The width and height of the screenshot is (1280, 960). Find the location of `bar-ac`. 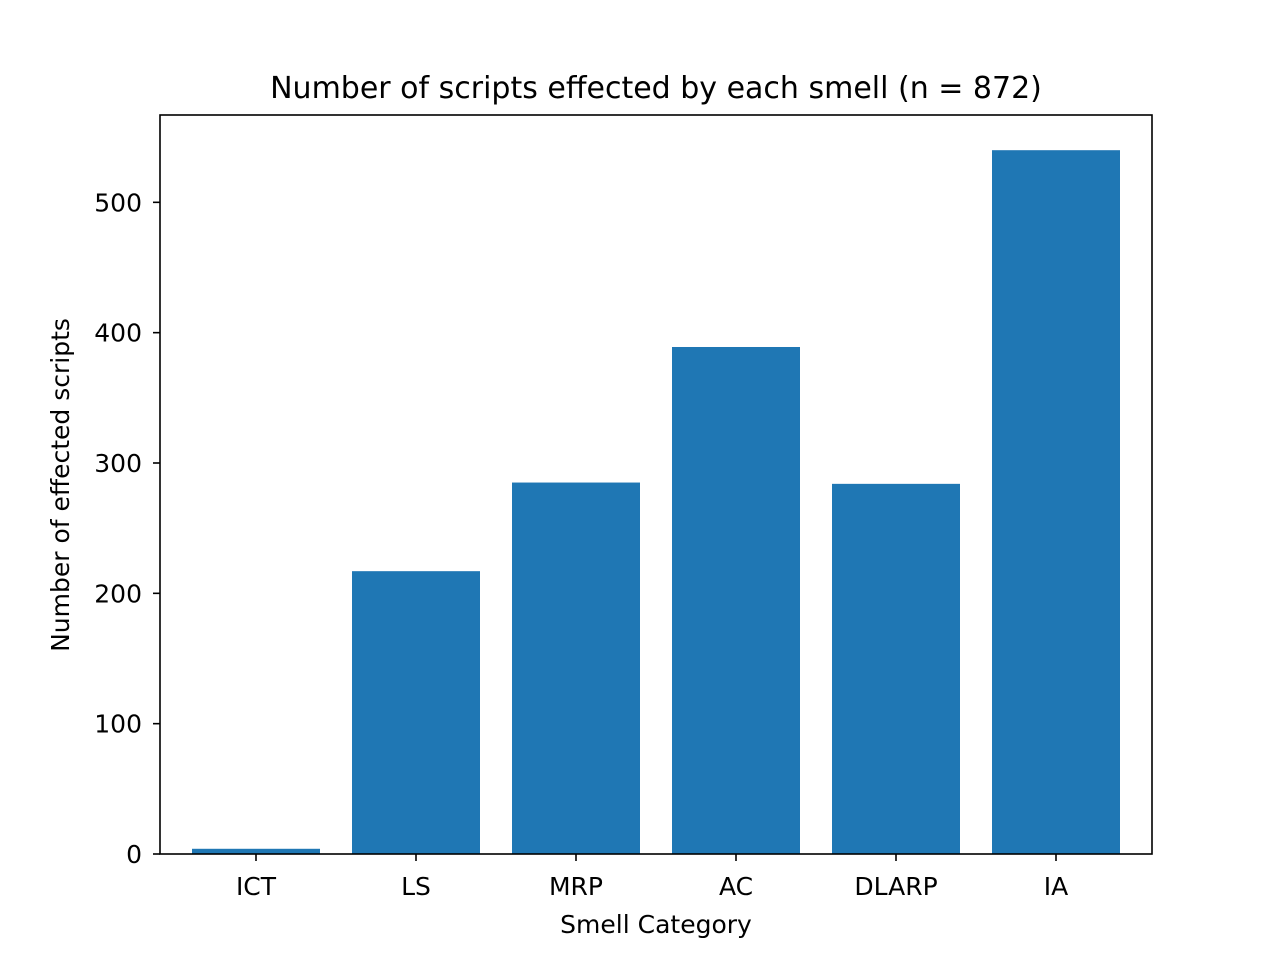

bar-ac is located at coordinates (736, 600).